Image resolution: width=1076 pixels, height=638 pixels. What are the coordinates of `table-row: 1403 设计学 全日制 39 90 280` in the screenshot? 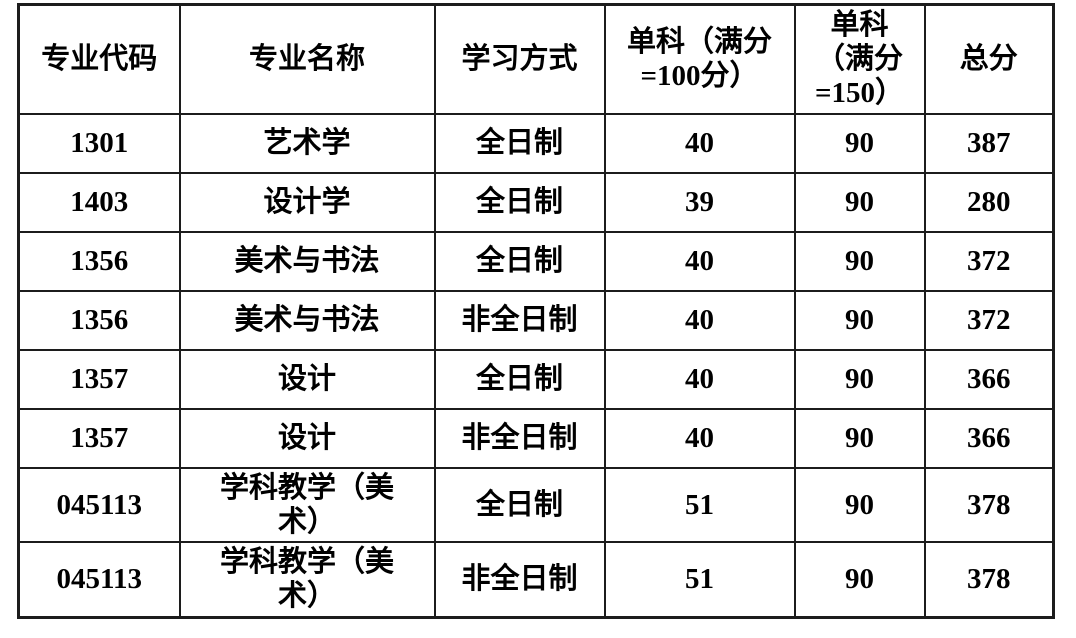 It's located at (536, 202).